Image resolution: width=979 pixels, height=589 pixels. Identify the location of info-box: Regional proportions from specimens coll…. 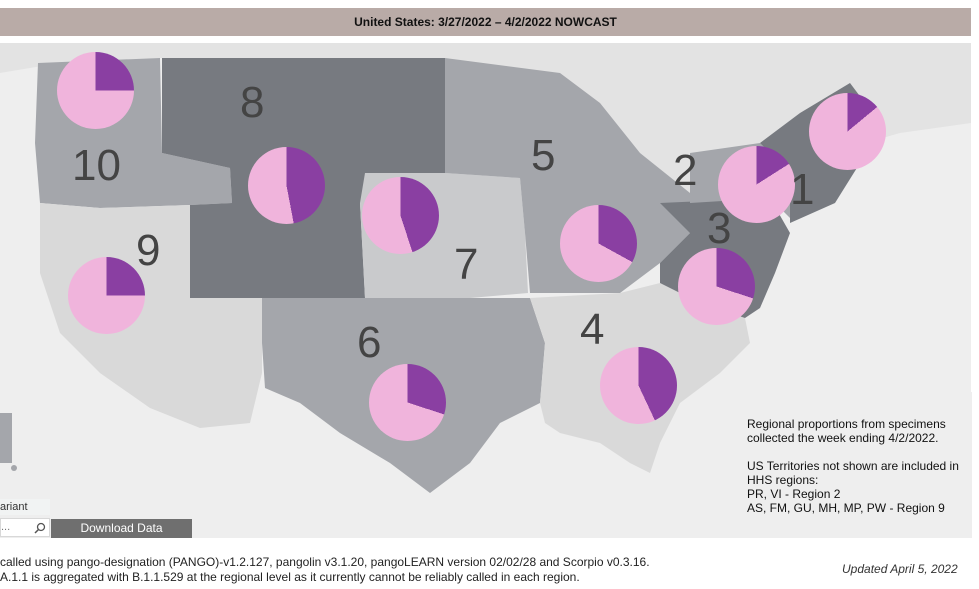
(859, 465).